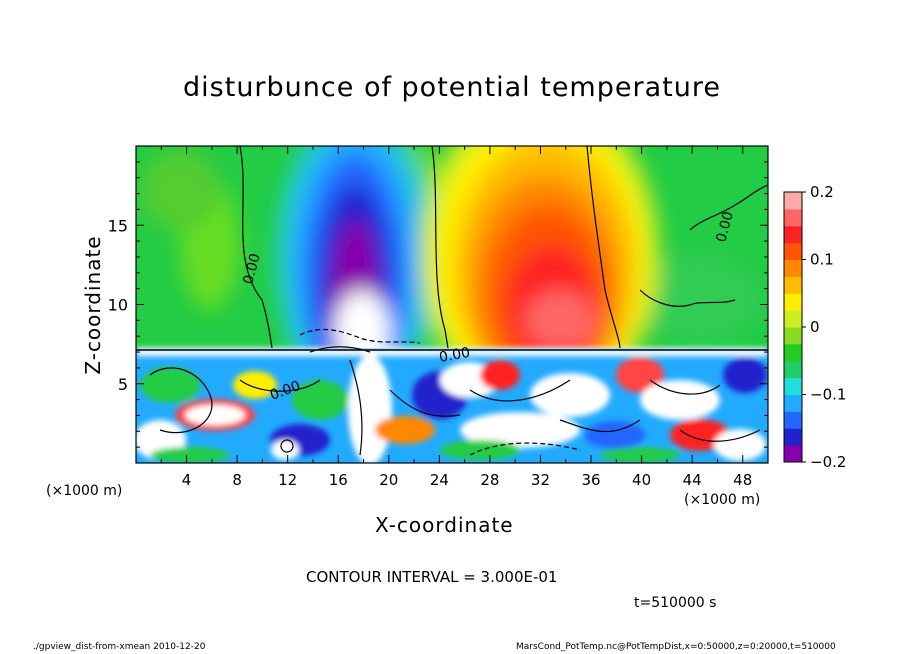 The width and height of the screenshot is (904, 654). I want to click on colorbar-tick-label: −0.2, so click(828, 462).